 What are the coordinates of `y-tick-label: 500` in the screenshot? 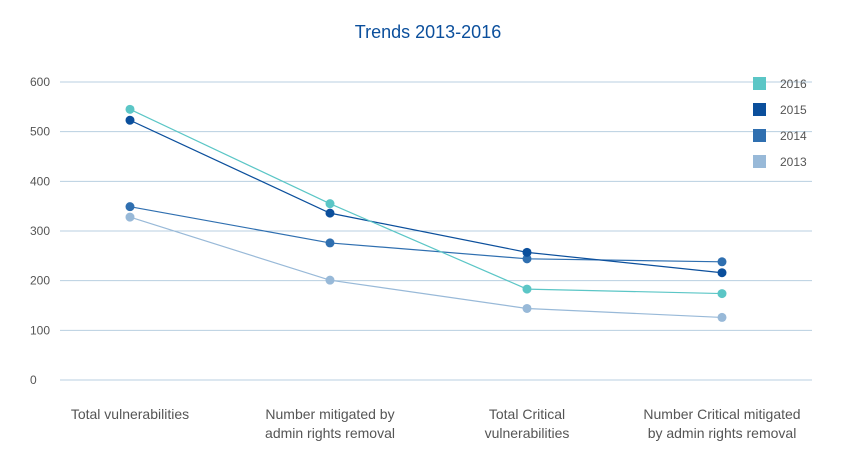 It's located at (40, 132).